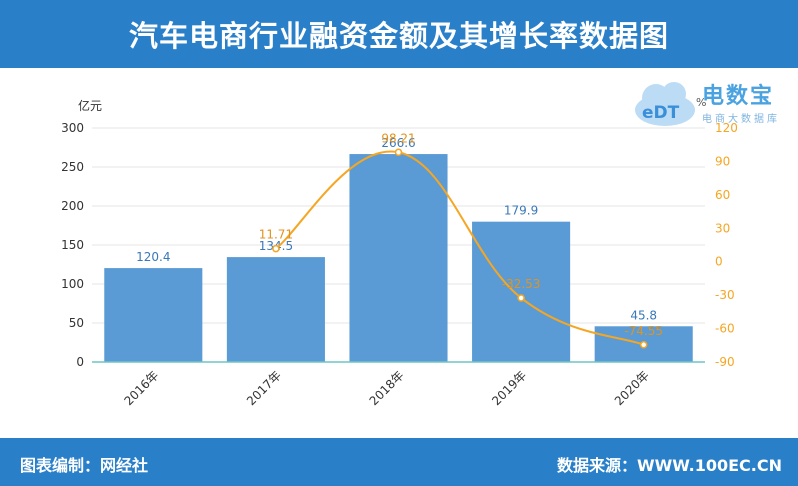 Image resolution: width=798 pixels, height=486 pixels. I want to click on cloud-logo-icon: eDT, so click(665, 104).